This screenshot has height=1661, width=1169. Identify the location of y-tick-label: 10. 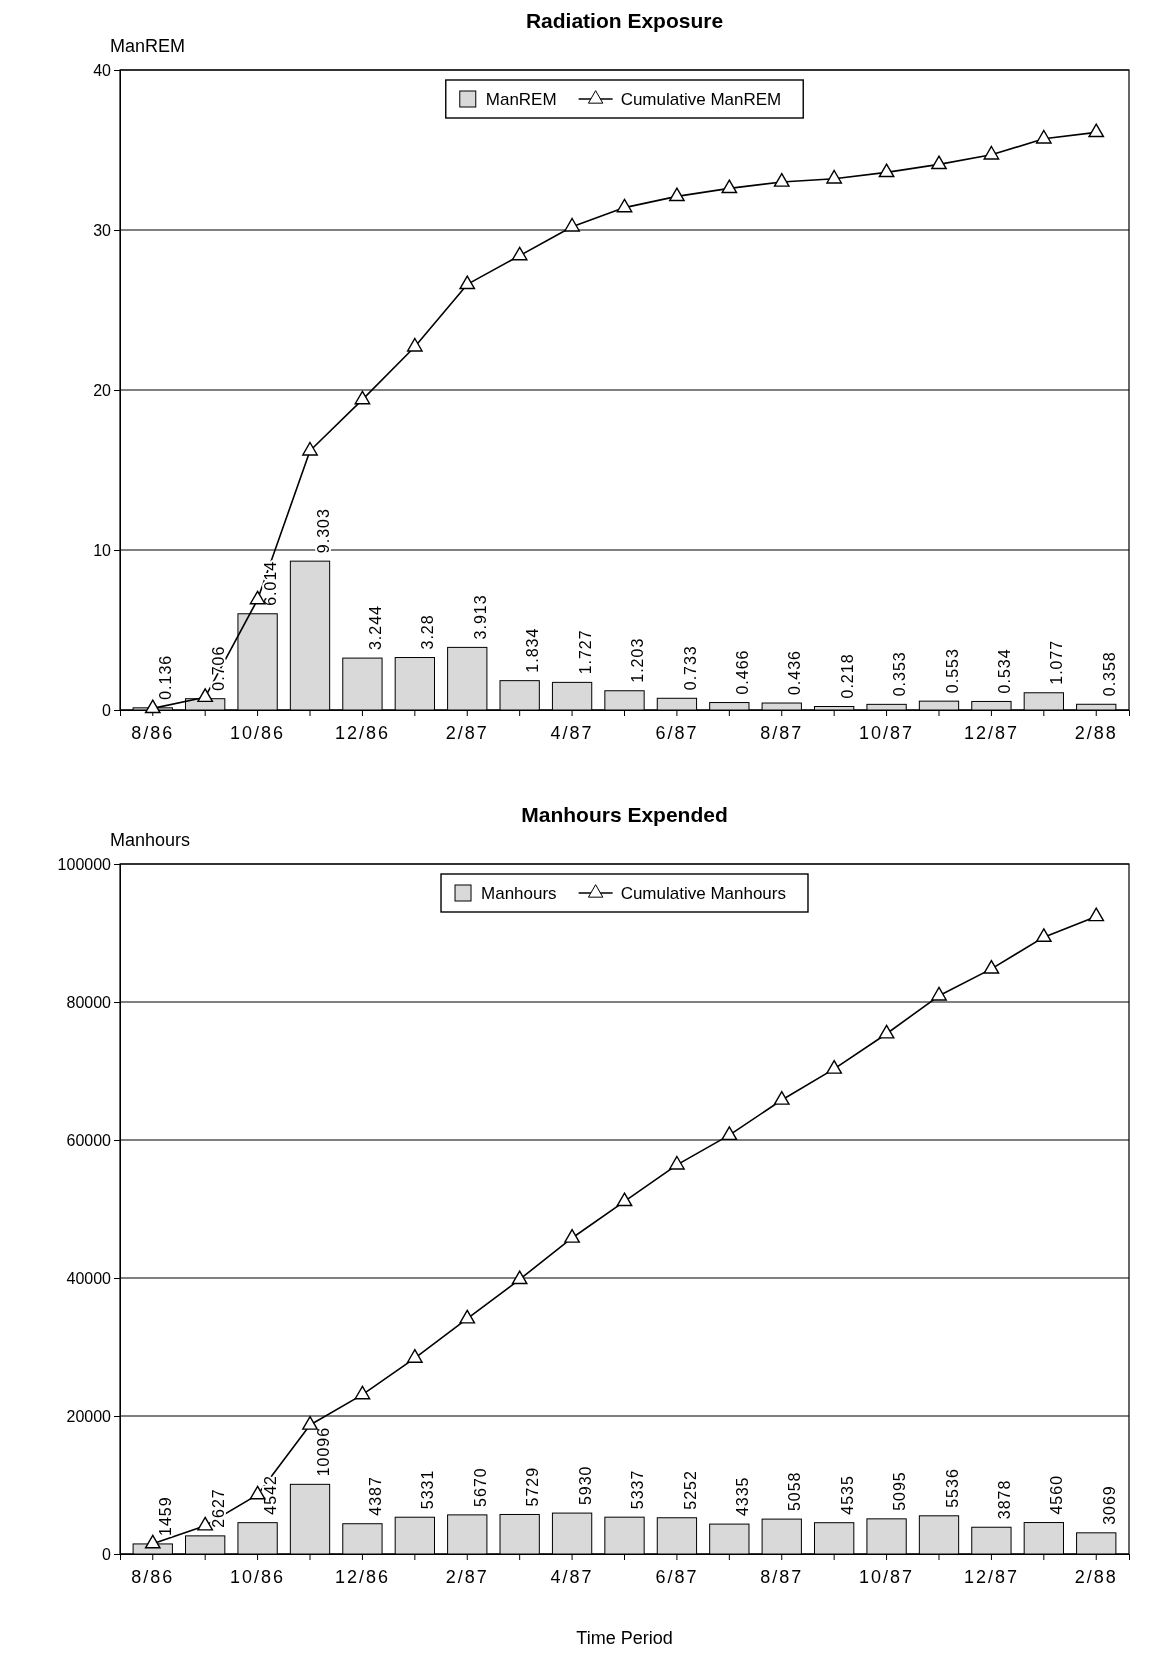
(102, 550).